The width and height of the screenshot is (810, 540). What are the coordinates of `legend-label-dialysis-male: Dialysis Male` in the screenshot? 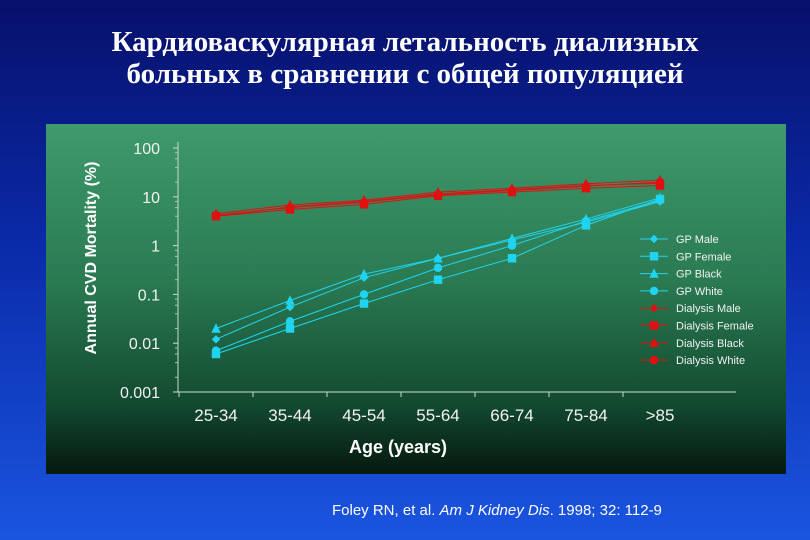 It's located at (708, 309).